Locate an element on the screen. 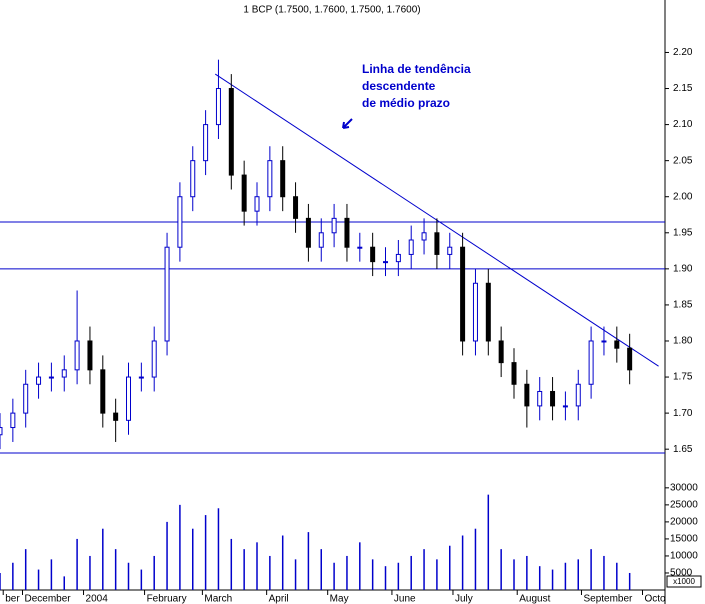  y-tick-label: 1.95 is located at coordinates (683, 232).